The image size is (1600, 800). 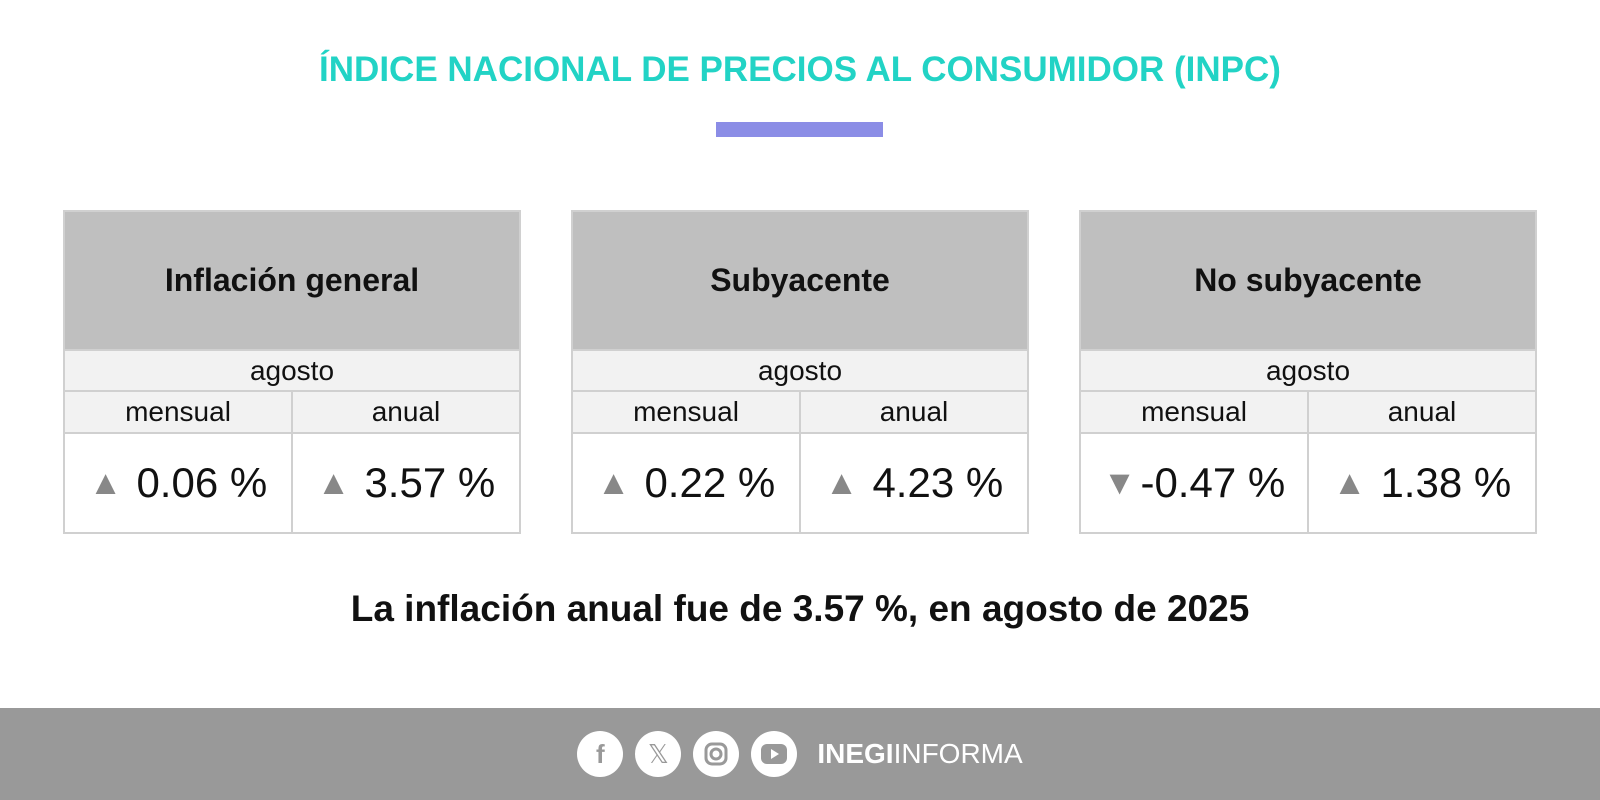 I want to click on value-text: 0.06 %, so click(x=202, y=482).